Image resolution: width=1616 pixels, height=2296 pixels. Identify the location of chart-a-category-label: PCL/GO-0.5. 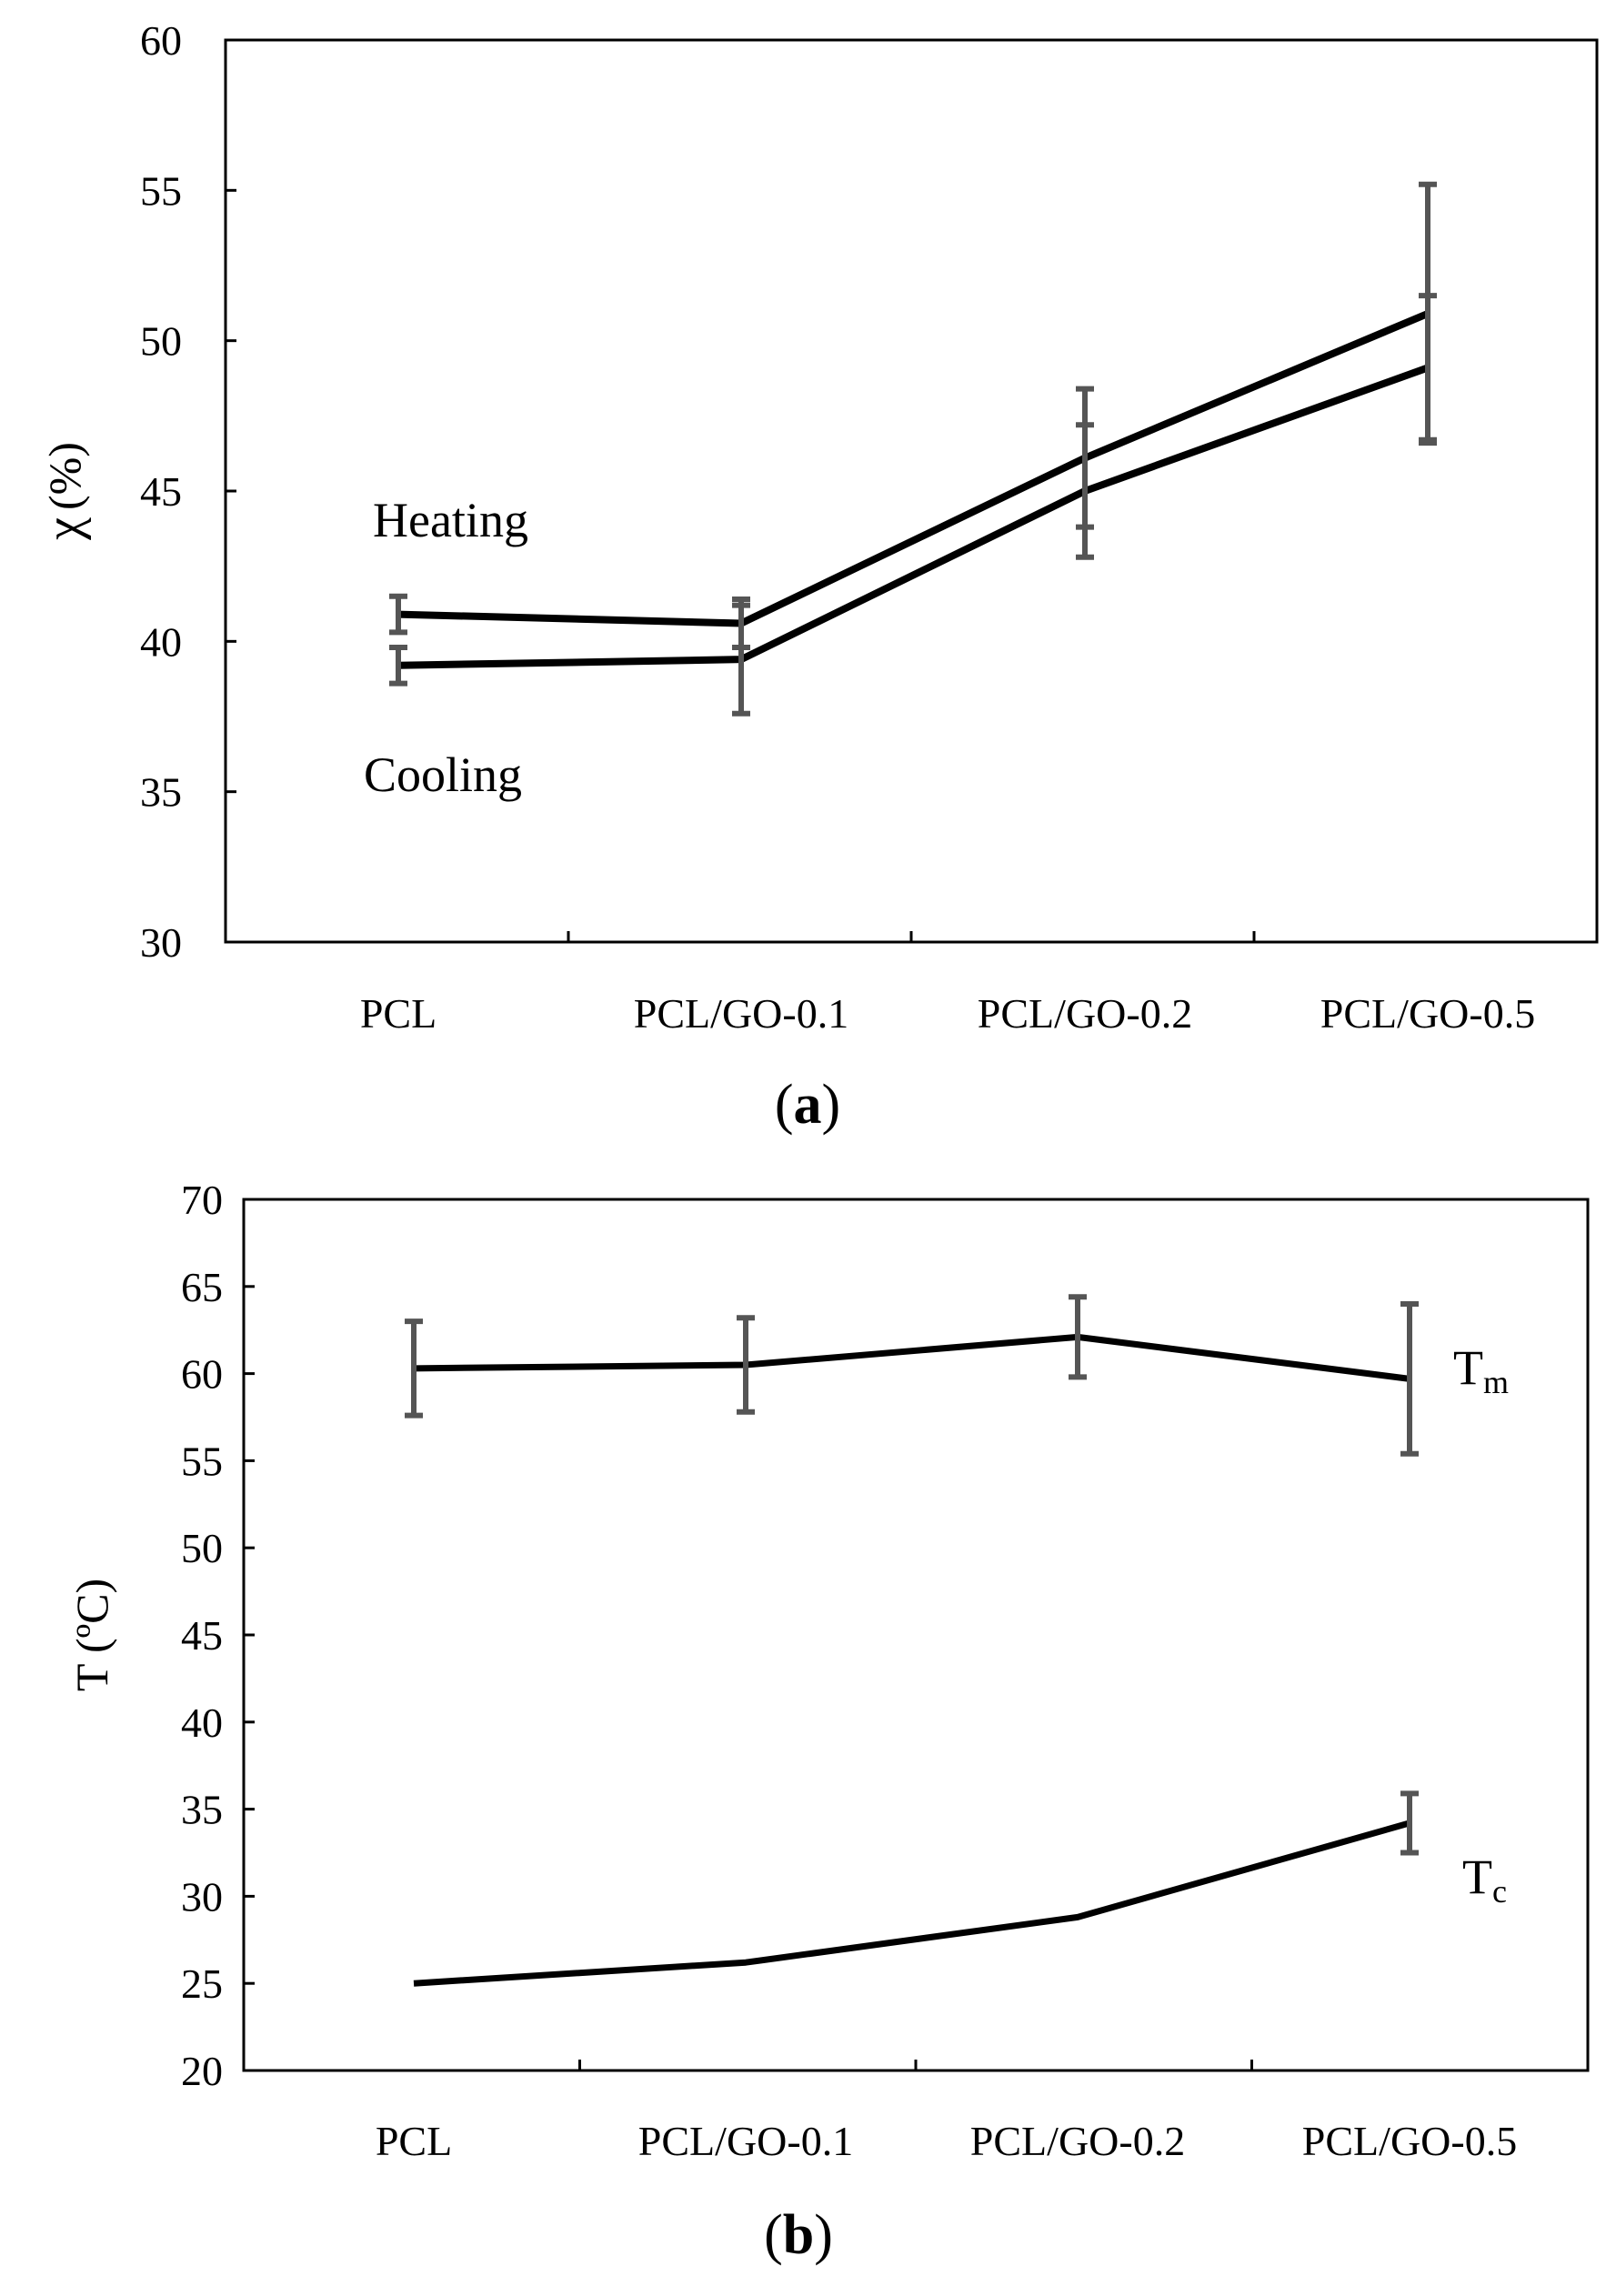
(1427, 1014).